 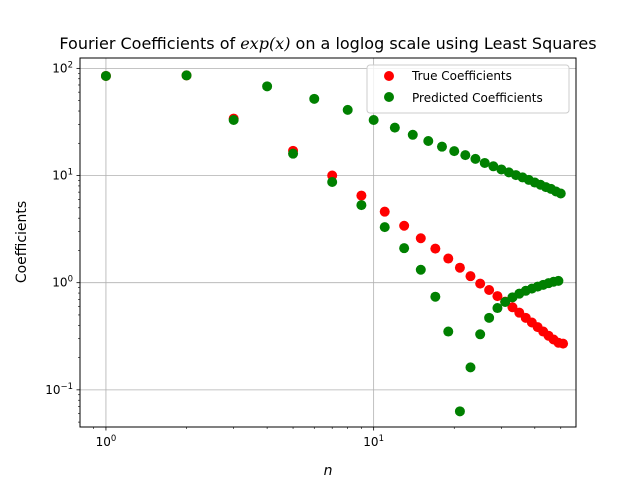 What do you see at coordinates (22, 242) in the screenshot?
I see `y-axis-label: Coefficients` at bounding box center [22, 242].